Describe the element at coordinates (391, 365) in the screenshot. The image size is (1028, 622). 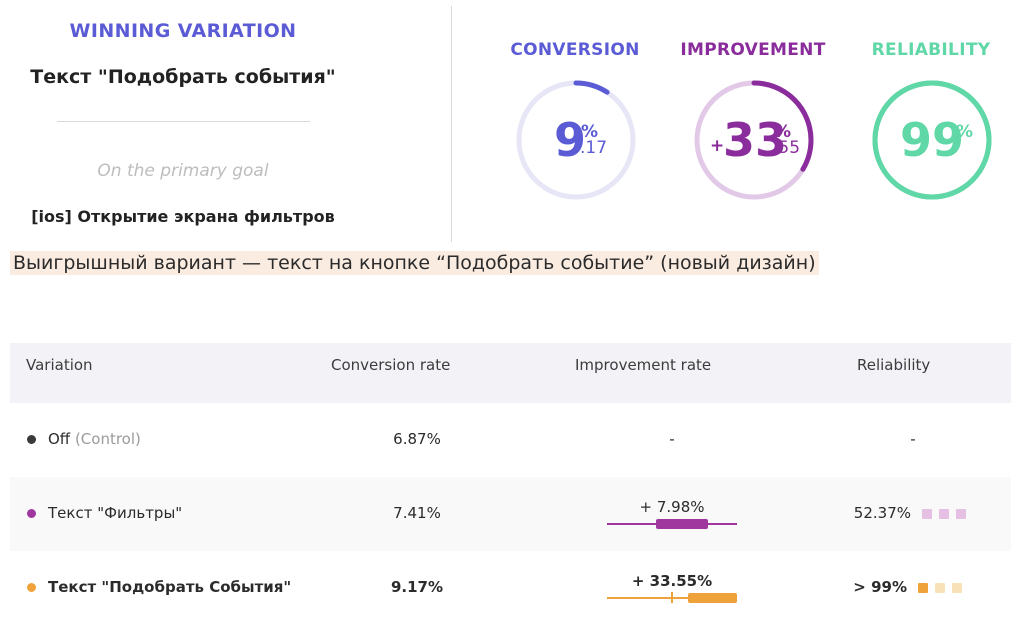
I see `header-conversion: Conversion rate` at that location.